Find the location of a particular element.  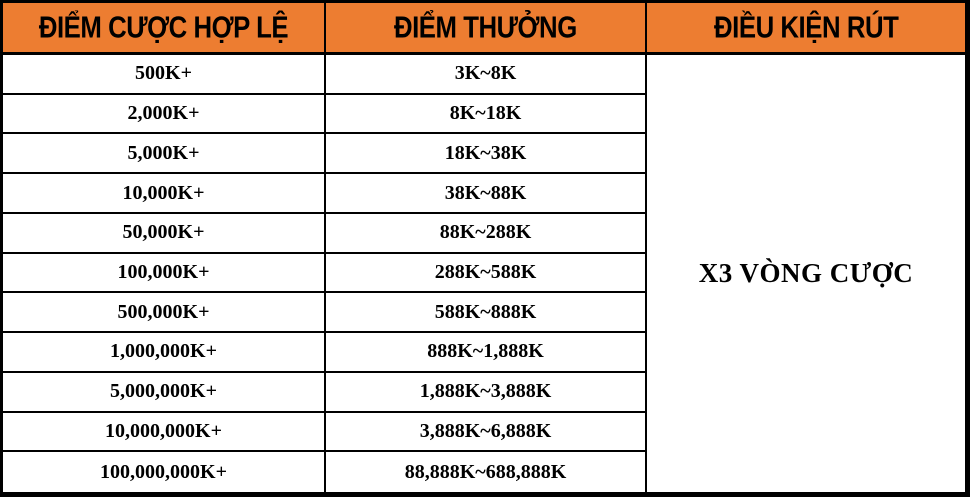

reward-cell: 3K~8K is located at coordinates (486, 75).